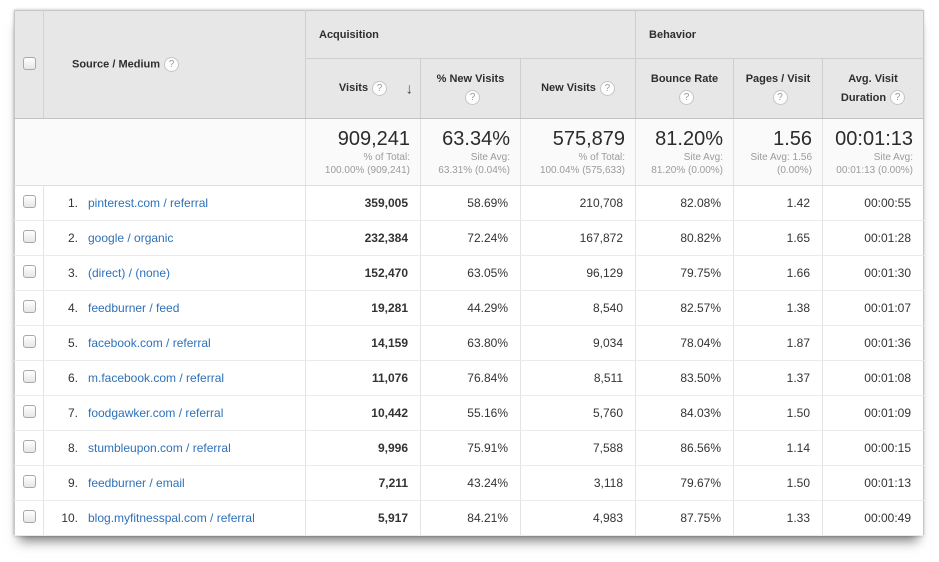 The height and width of the screenshot is (562, 939). I want to click on pages-visit-cell: 1.14, so click(778, 448).